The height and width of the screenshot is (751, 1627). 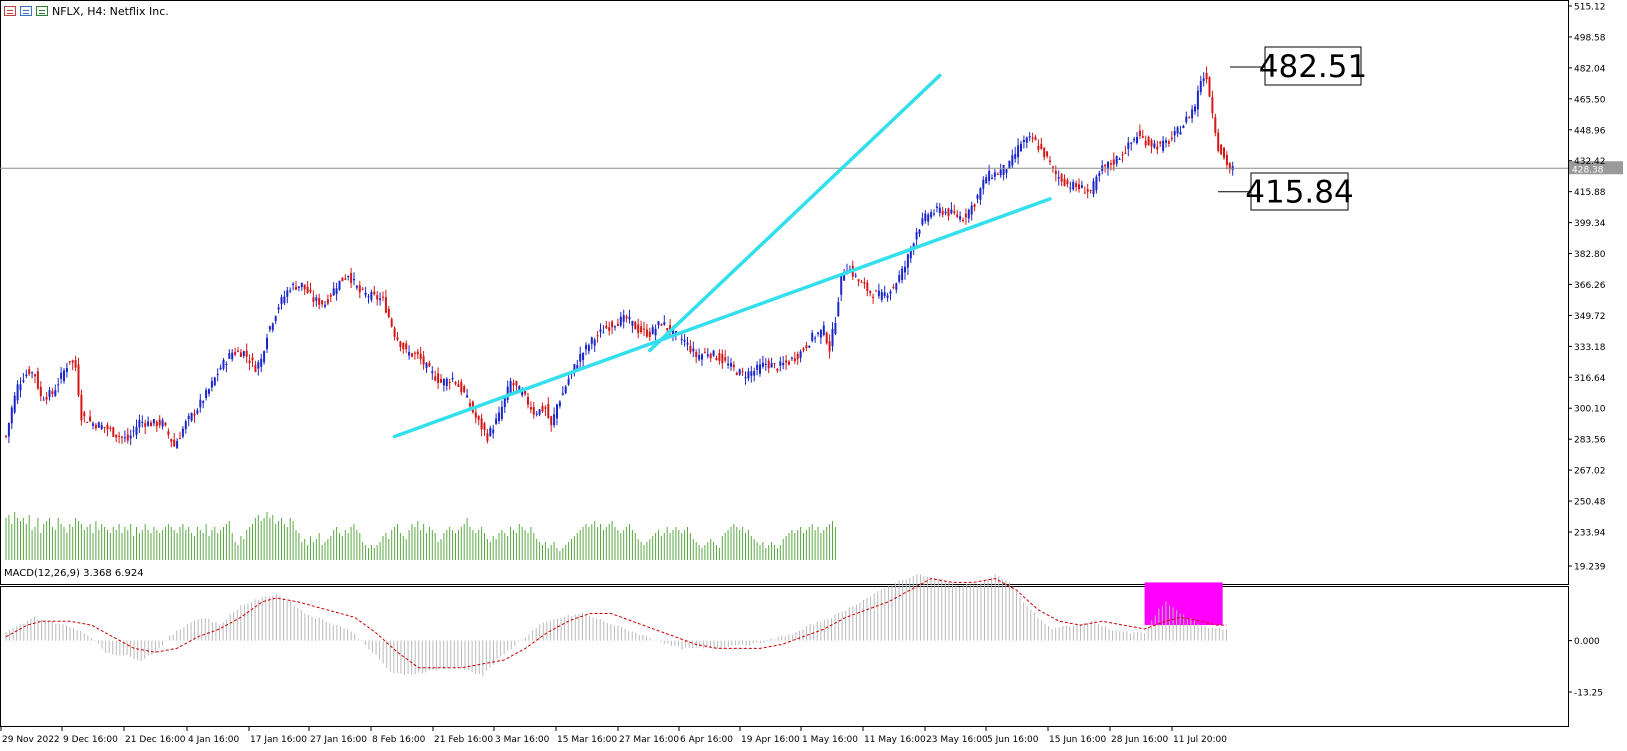 I want to click on candle-chart-icon, so click(x=26, y=11).